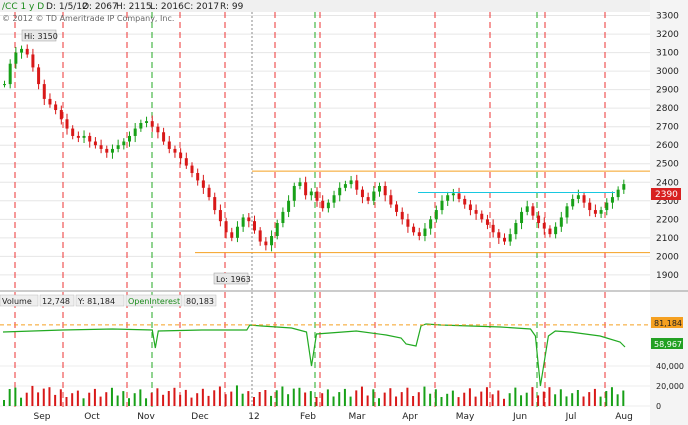  What do you see at coordinates (23, 7) in the screenshot?
I see `symbol-label: /CC 1 y D` at bounding box center [23, 7].